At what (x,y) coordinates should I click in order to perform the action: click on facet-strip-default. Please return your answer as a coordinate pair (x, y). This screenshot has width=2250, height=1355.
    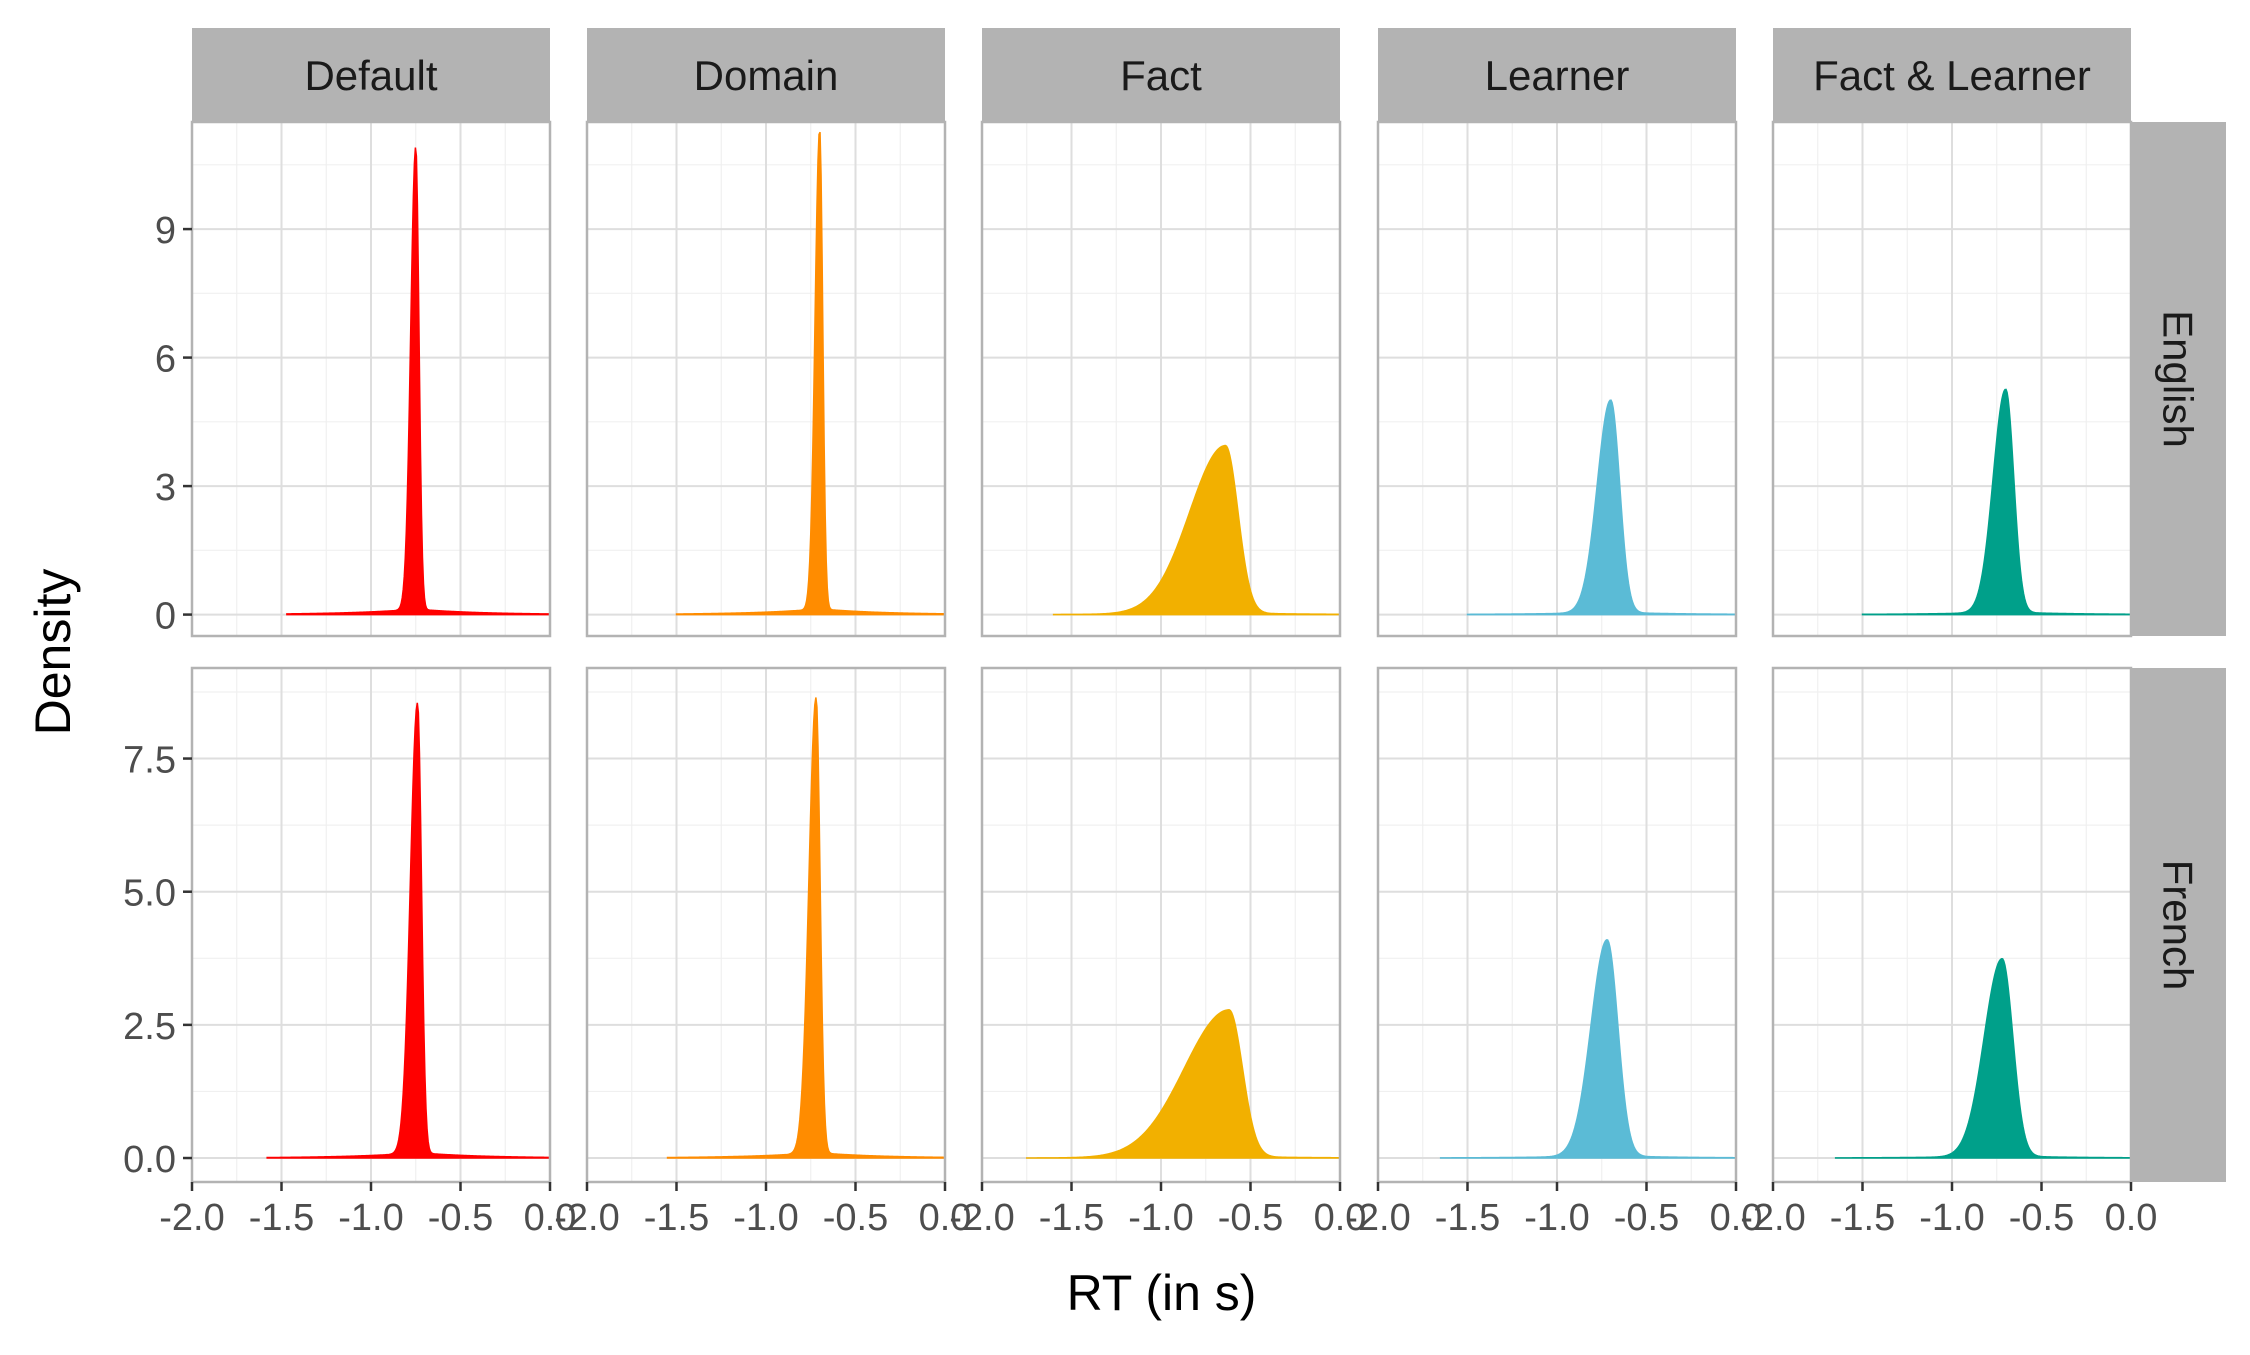
    Looking at the image, I should click on (371, 75).